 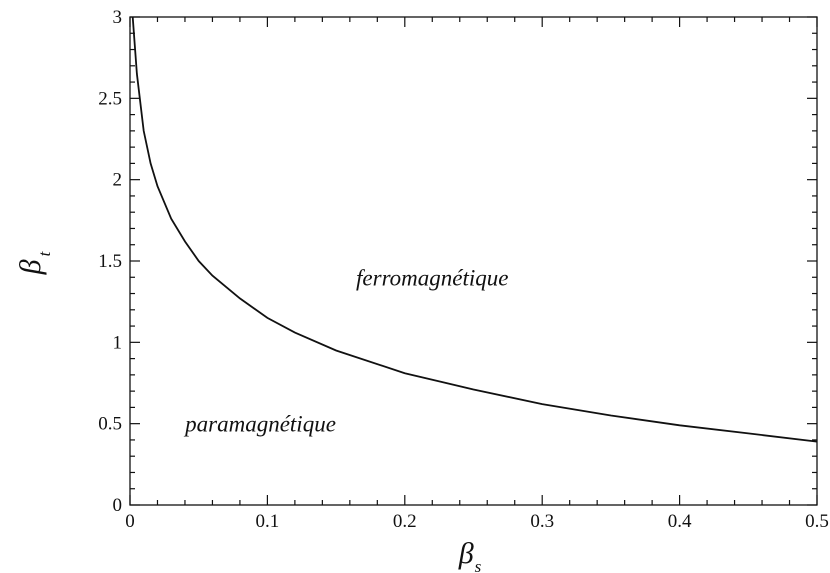 I want to click on region-label: paramagnétique, so click(x=259, y=424).